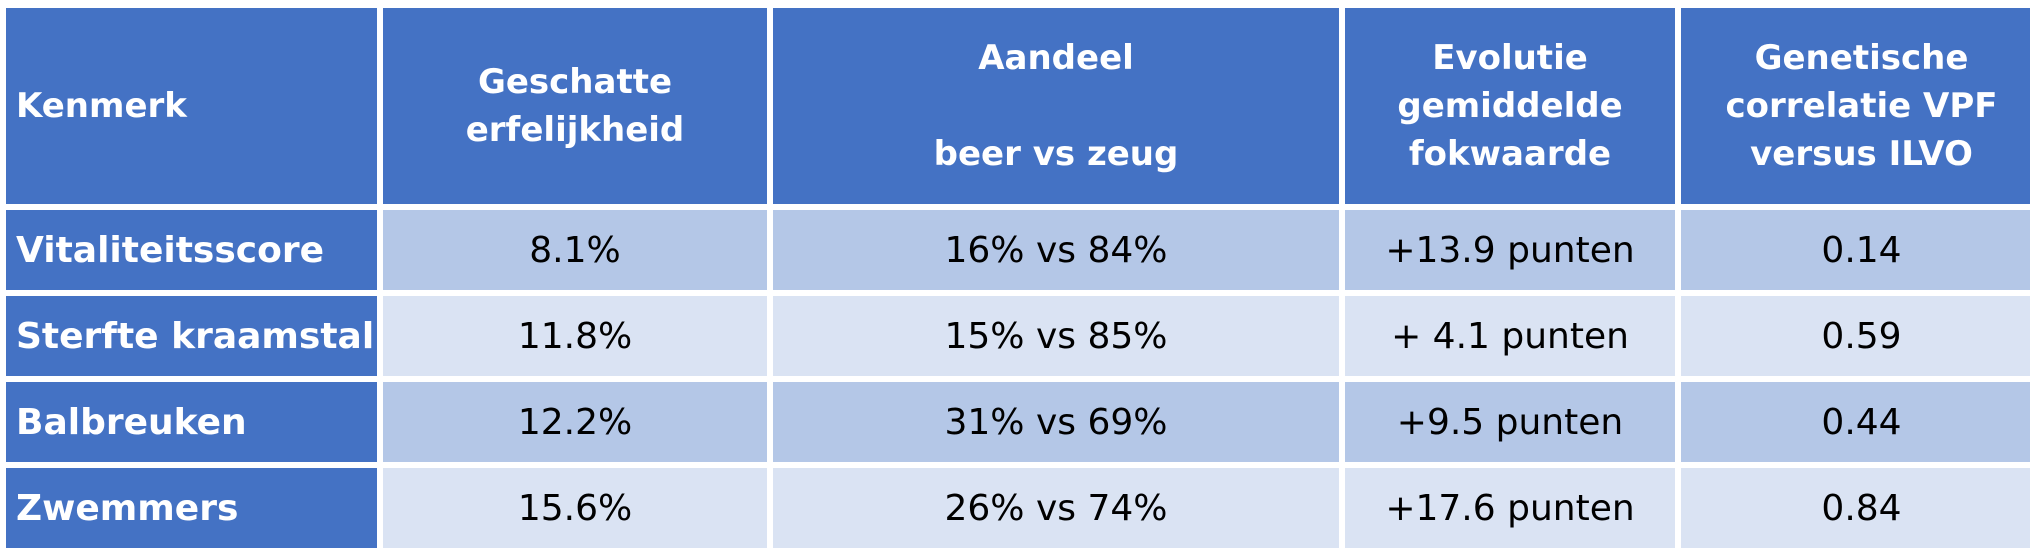 The image size is (2030, 555). I want to click on row-aandeel: 26% vs 74%, so click(1056, 508).